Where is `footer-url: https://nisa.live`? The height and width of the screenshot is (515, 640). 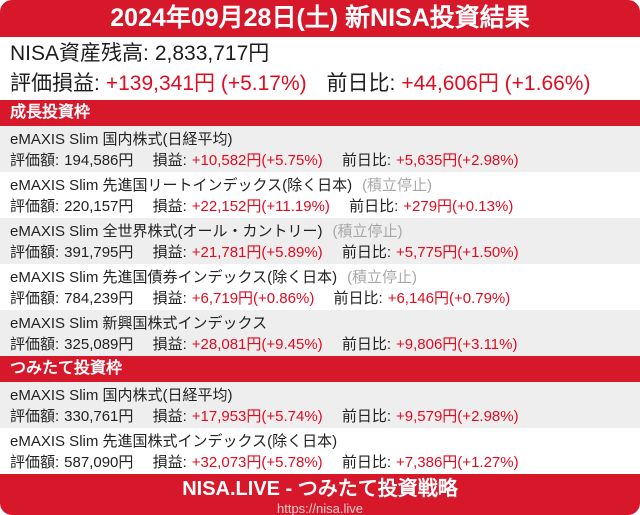
footer-url: https://nisa.live is located at coordinates (320, 508).